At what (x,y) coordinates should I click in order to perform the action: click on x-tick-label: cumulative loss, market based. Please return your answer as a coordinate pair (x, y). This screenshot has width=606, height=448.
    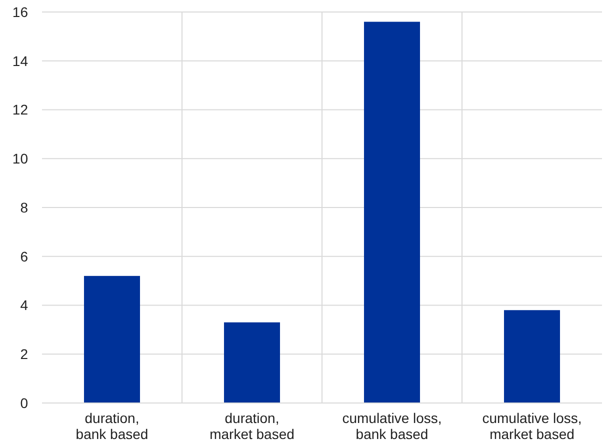
    Looking at the image, I should click on (532, 426).